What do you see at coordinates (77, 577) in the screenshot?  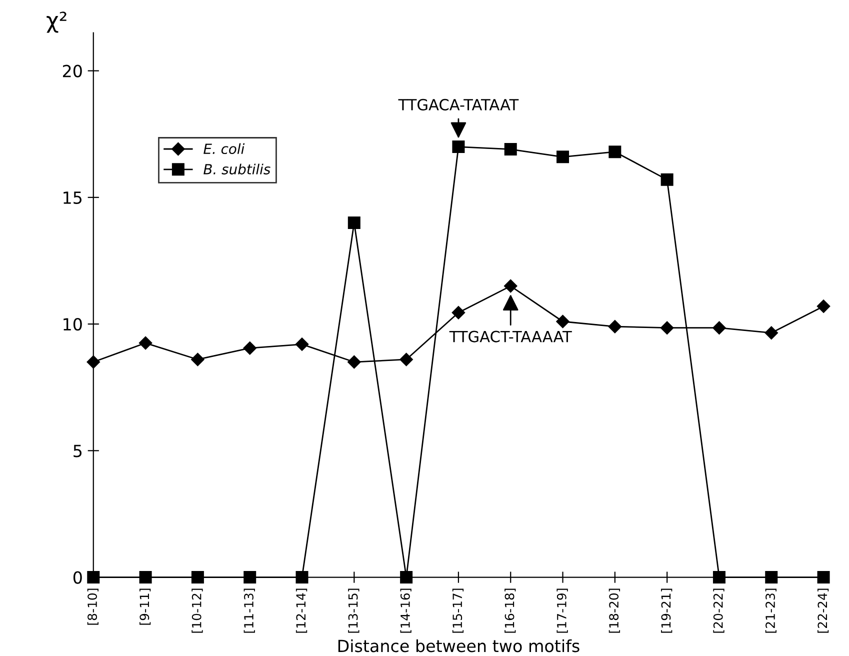 I see `y-tick-label: 0` at bounding box center [77, 577].